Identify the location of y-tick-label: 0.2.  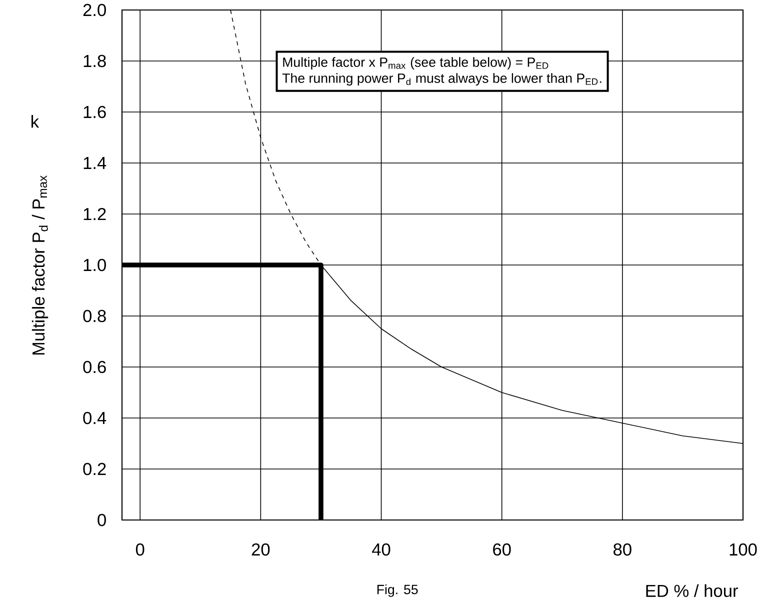
(94, 469).